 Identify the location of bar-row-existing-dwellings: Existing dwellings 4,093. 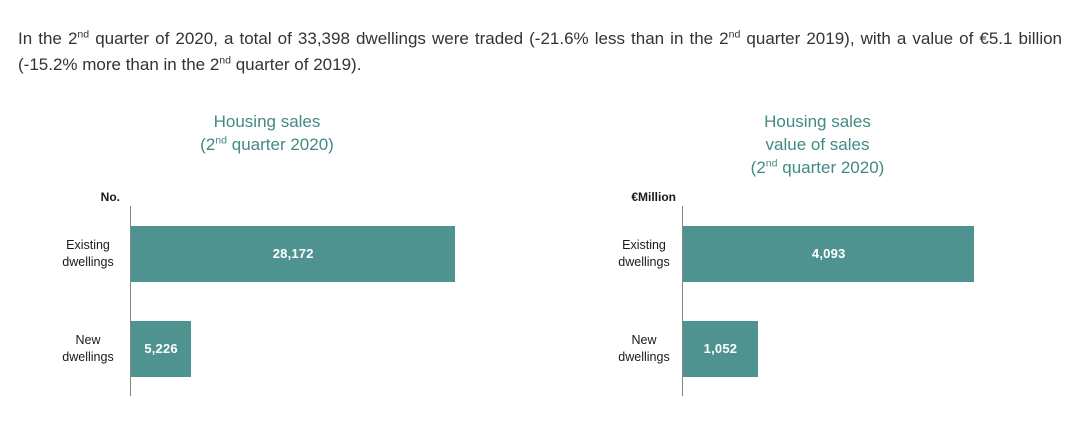
(817, 253).